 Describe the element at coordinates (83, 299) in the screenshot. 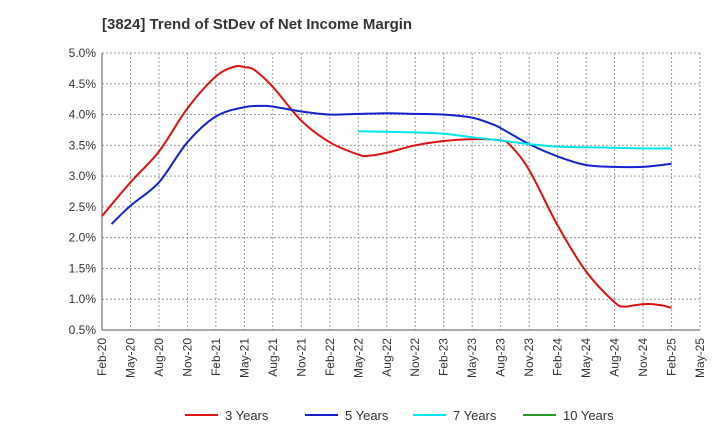

I see `y-tick-label: 1.0%` at that location.